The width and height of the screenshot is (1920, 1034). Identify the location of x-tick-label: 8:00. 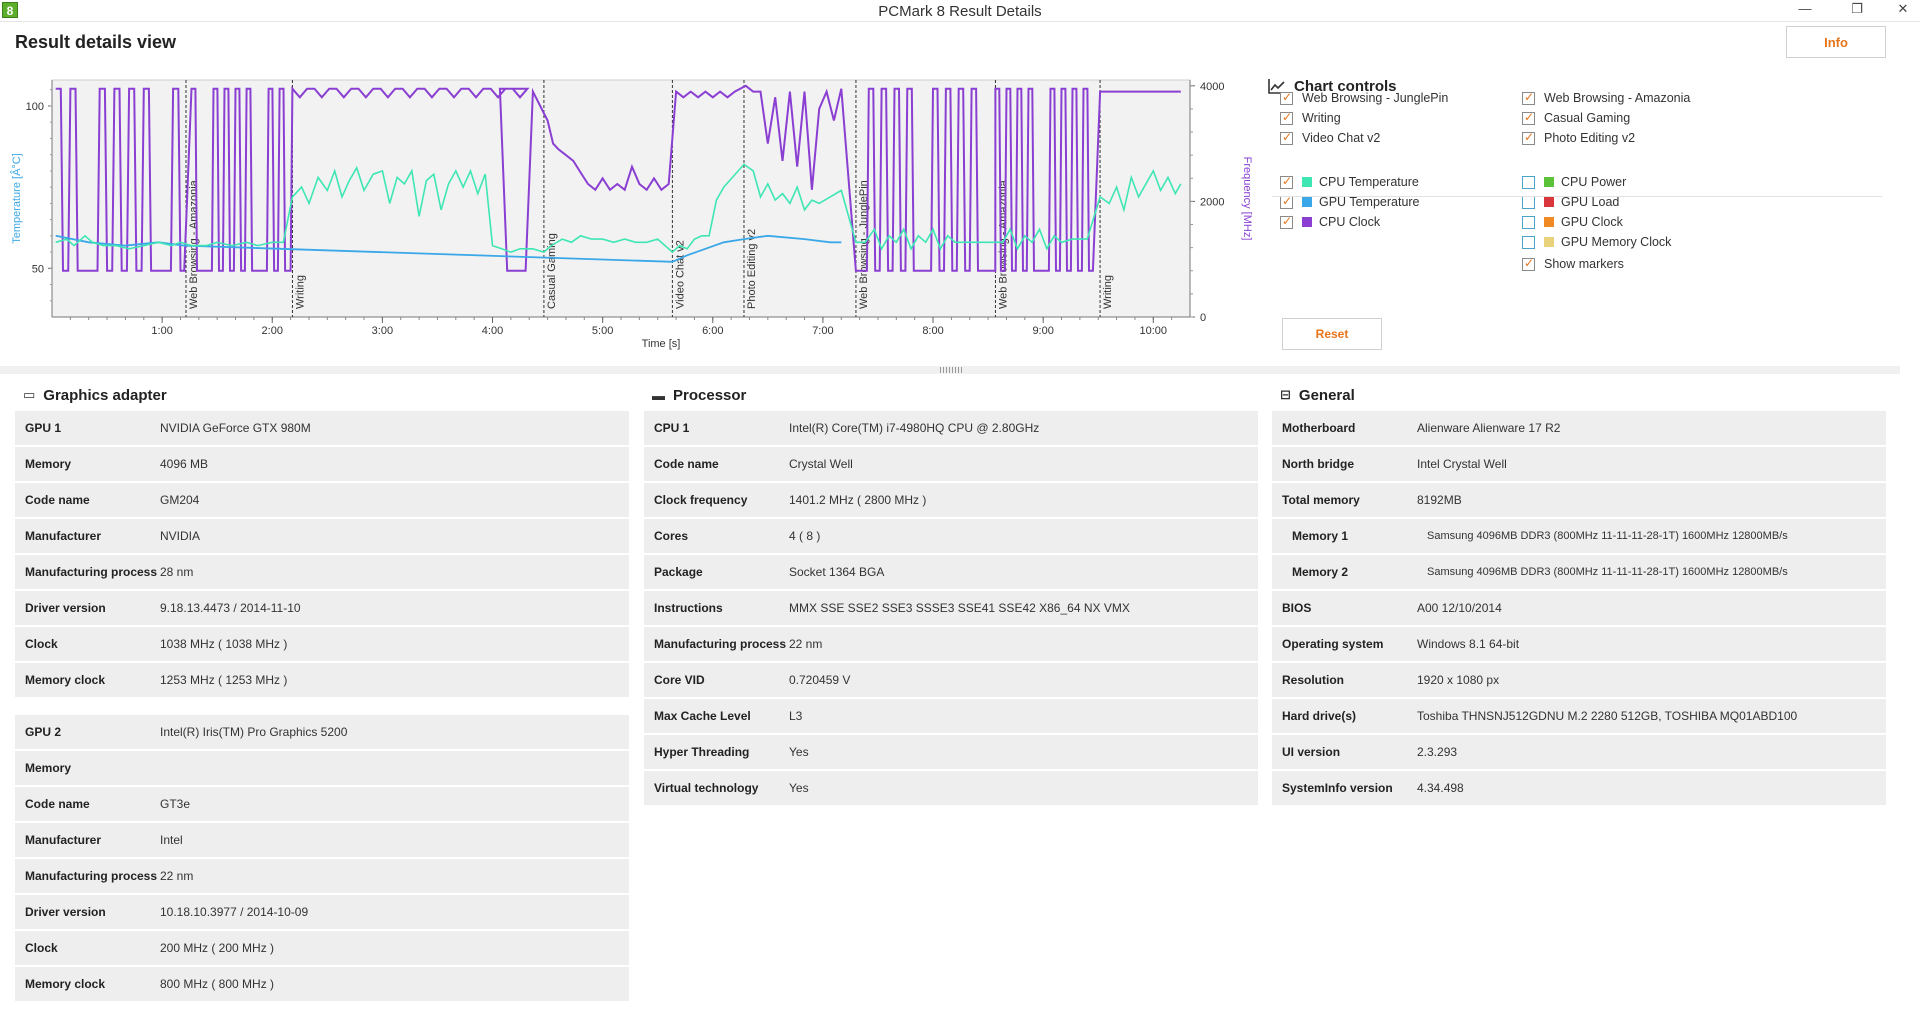
(932, 331).